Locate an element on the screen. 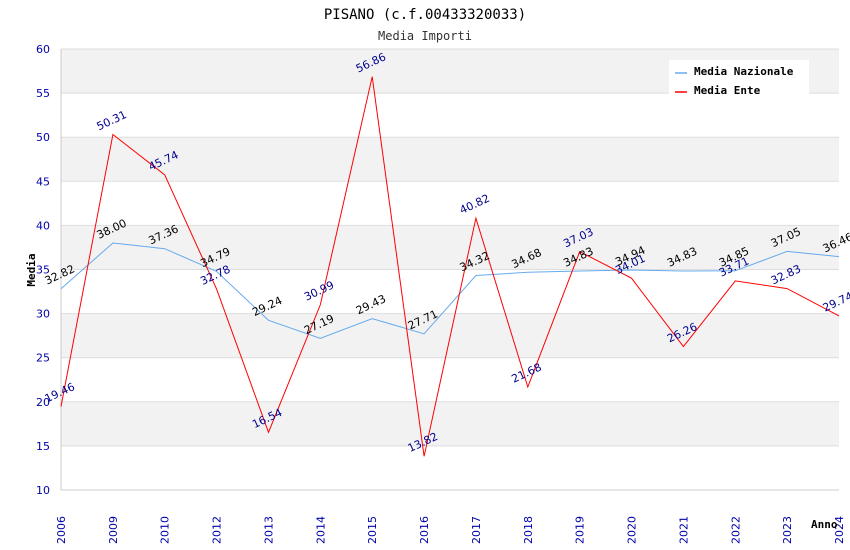 The height and width of the screenshot is (550, 850). x-tick-label: 2017 is located at coordinates (476, 530).